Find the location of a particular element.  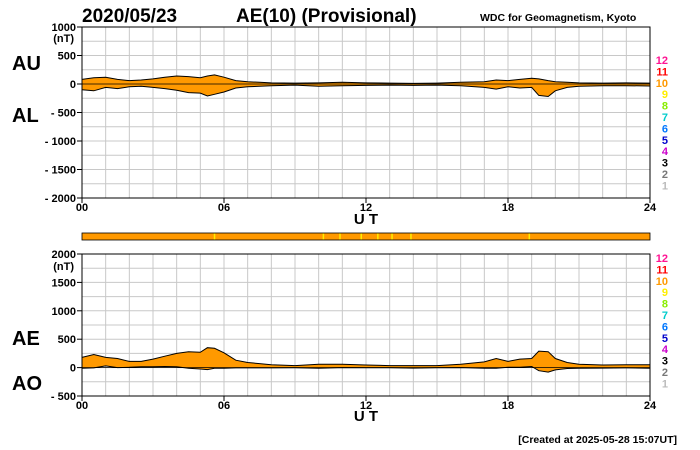

ae-label: AE is located at coordinates (26, 339).